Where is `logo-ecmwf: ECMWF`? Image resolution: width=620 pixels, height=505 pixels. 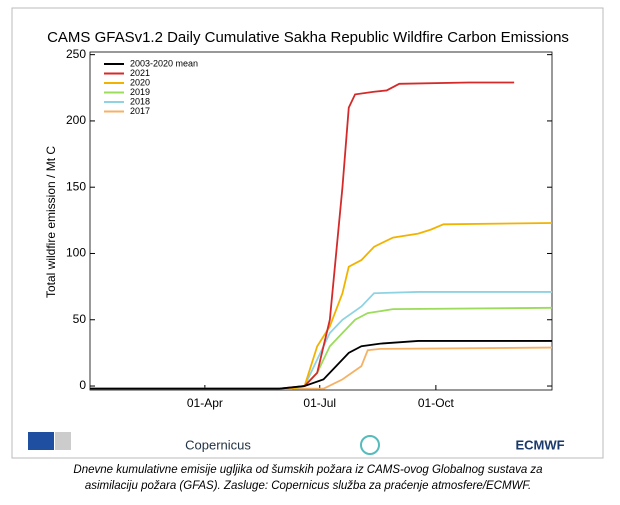 logo-ecmwf: ECMWF is located at coordinates (539, 444).